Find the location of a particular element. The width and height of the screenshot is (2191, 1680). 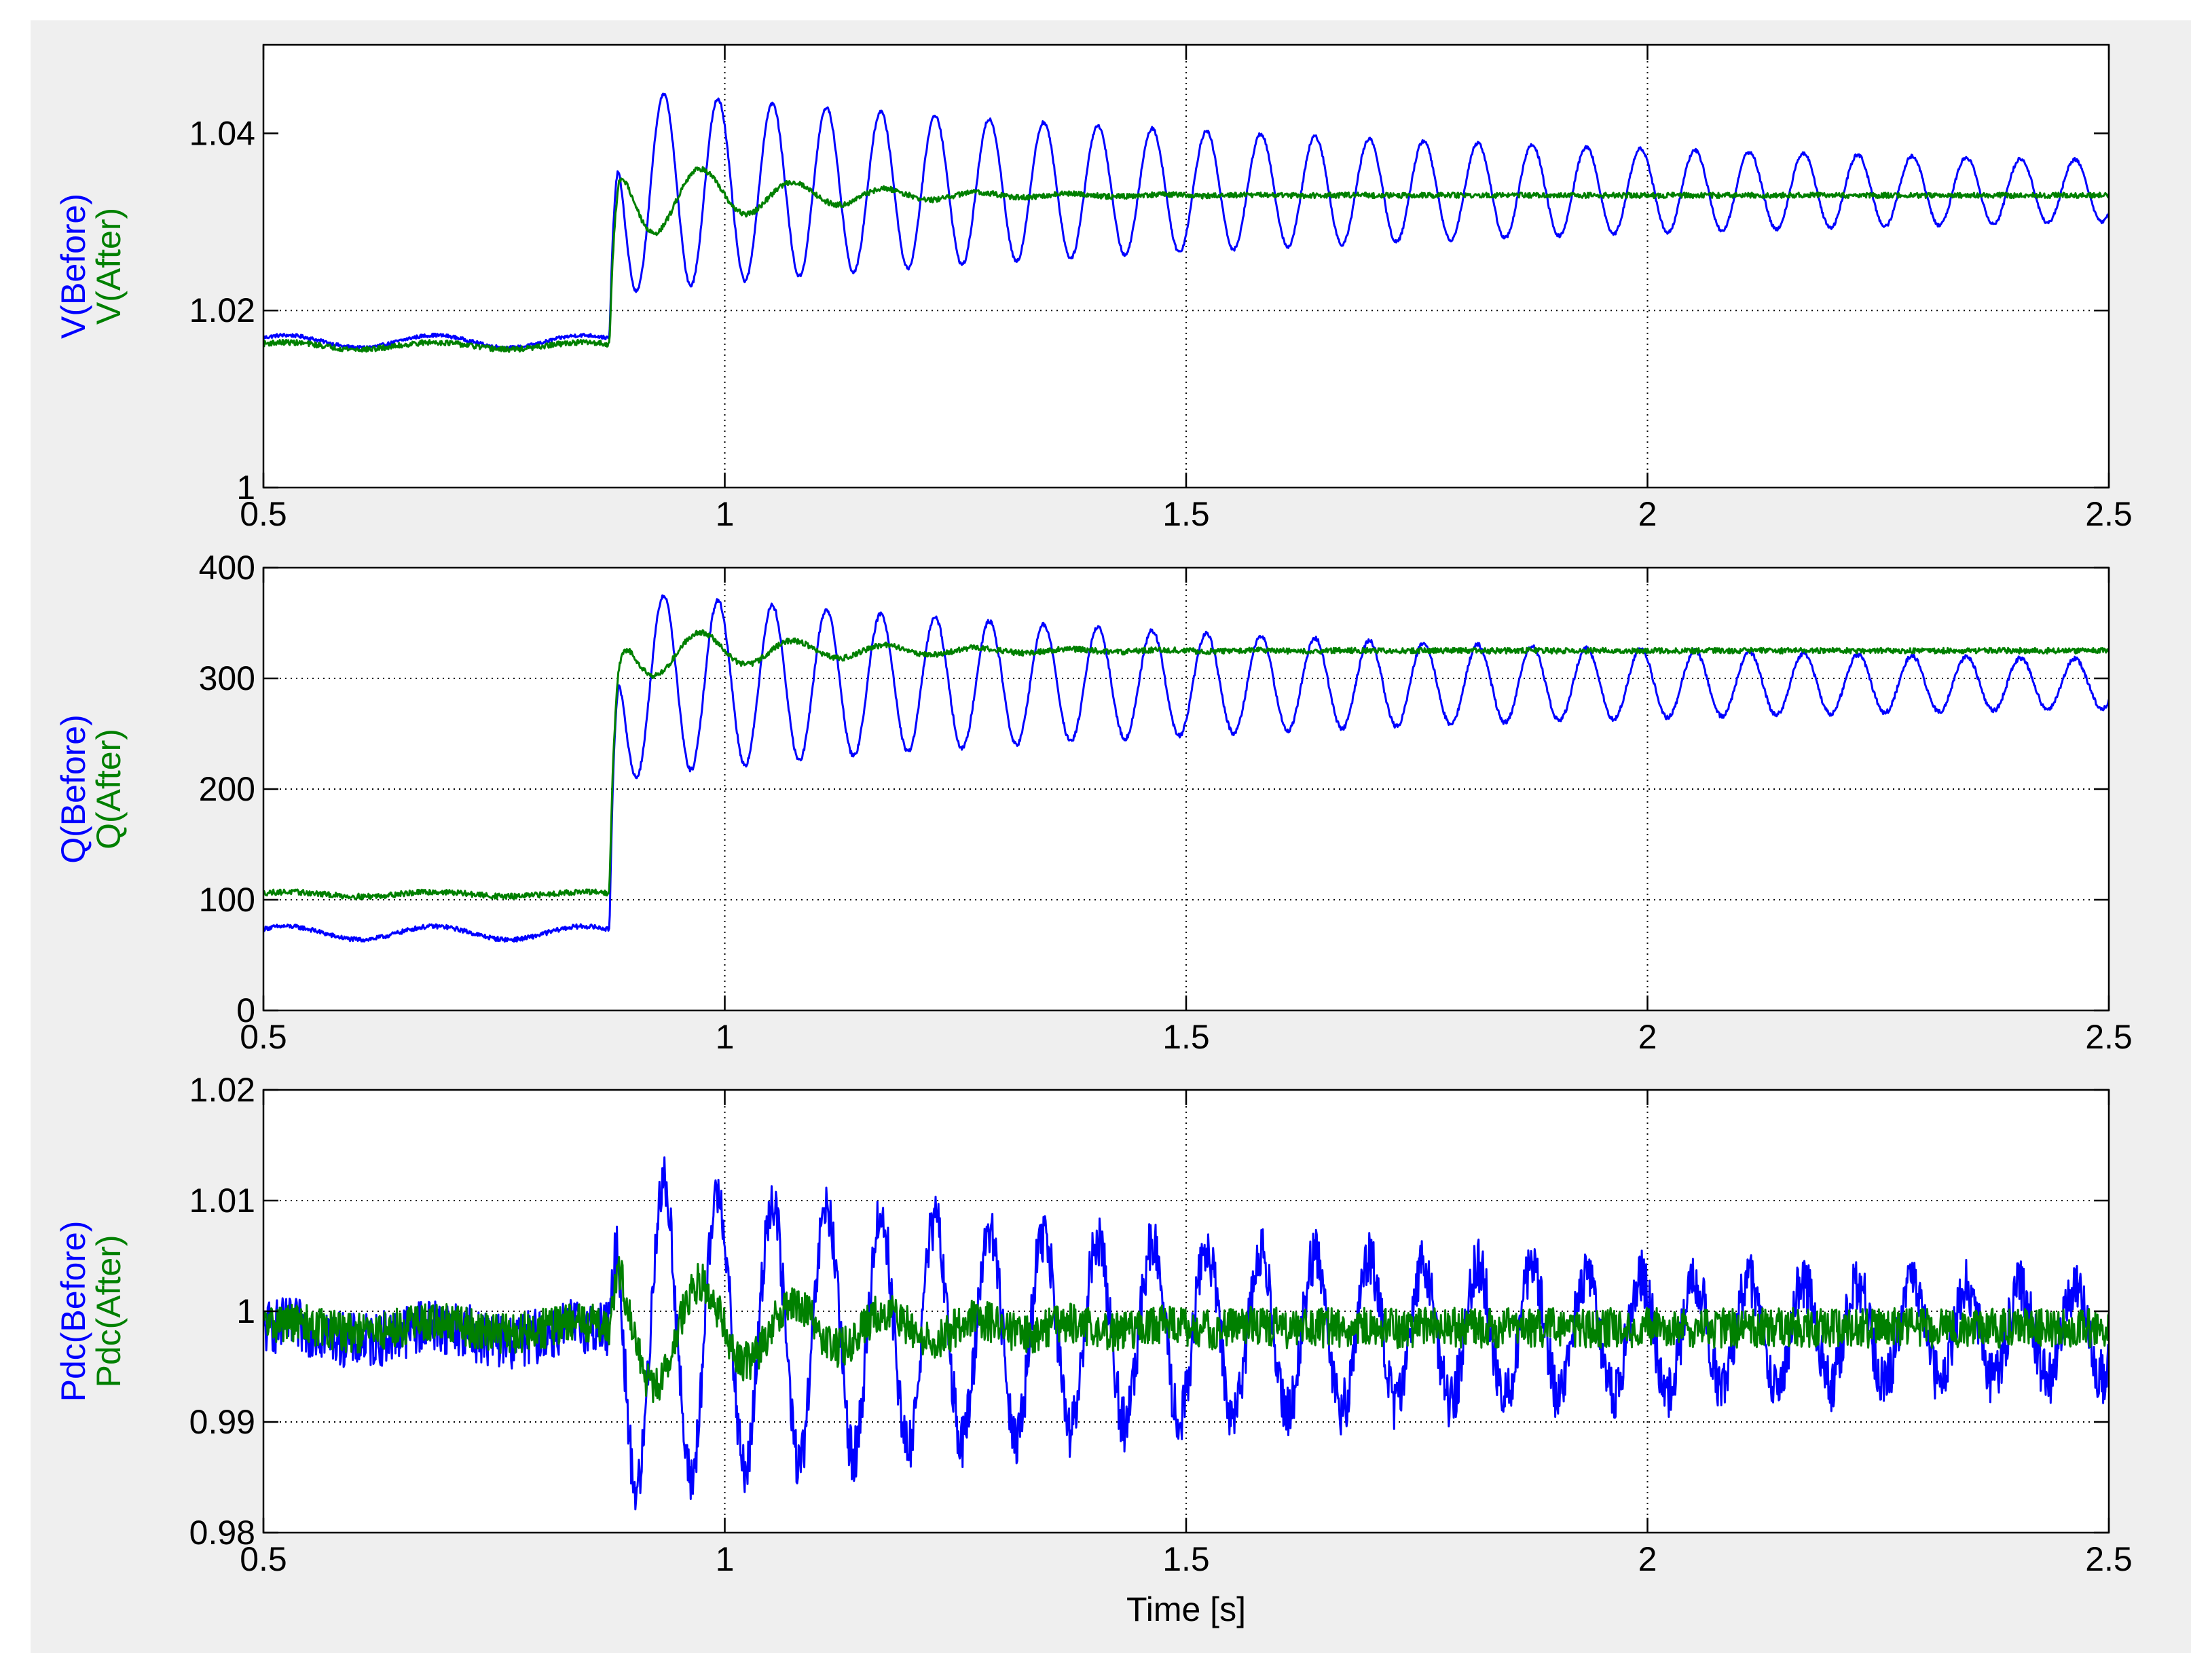

y-axis-label: V(After) is located at coordinates (109, 266).